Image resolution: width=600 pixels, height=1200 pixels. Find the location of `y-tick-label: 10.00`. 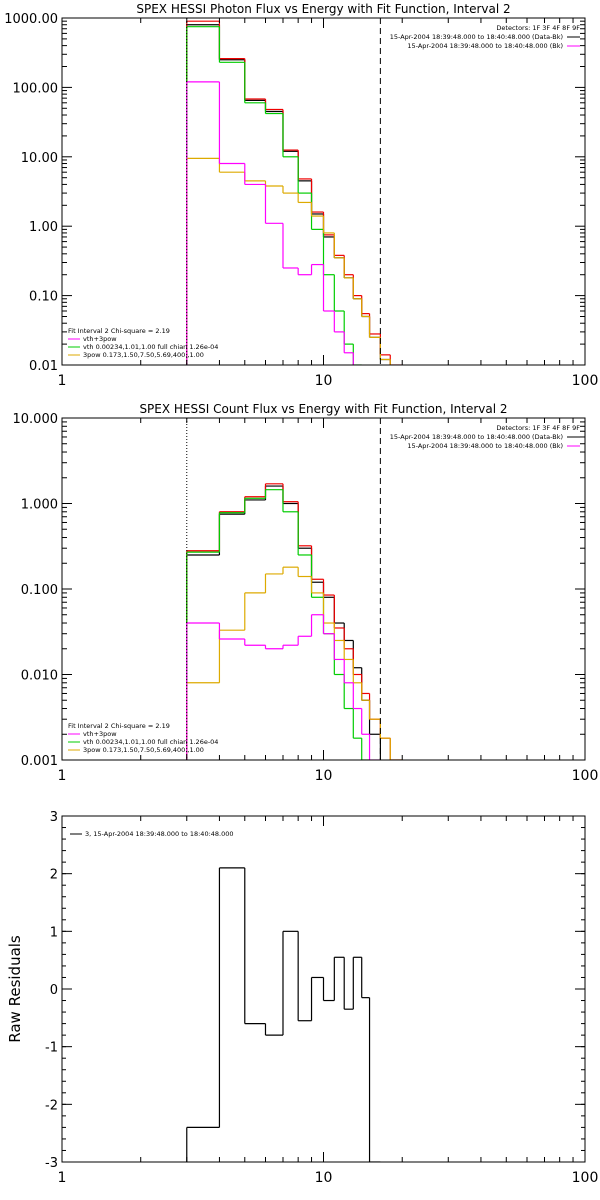

y-tick-label: 10.00 is located at coordinates (39, 158).